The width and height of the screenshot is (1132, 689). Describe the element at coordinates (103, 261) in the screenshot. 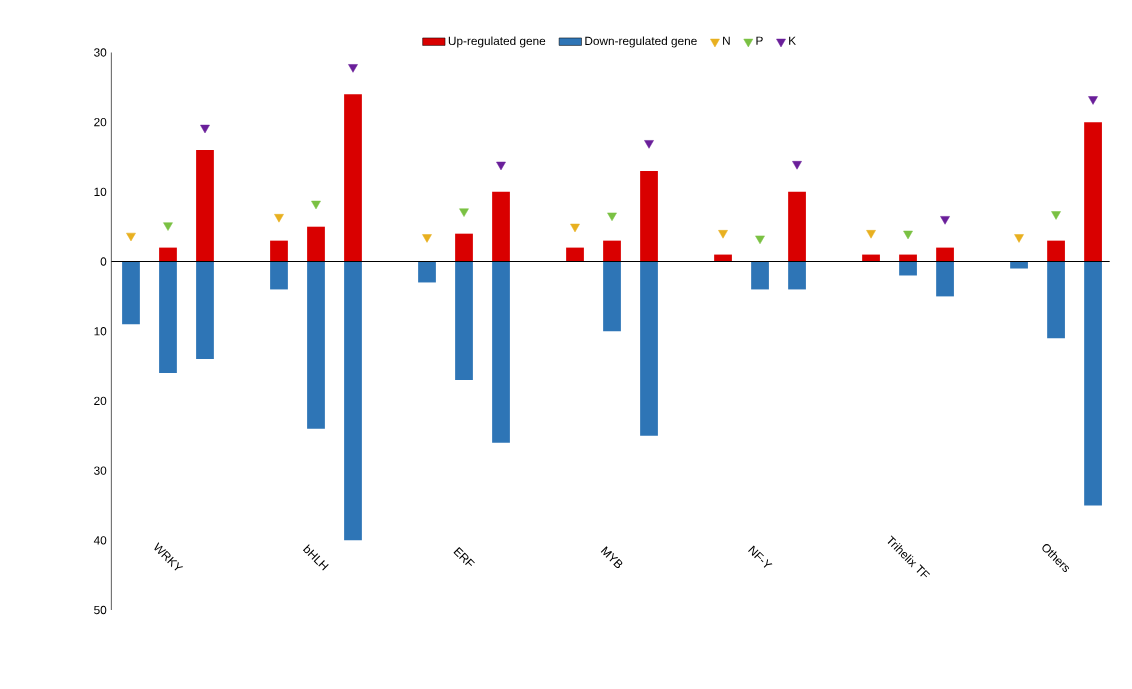

I see `y-tick-label: 0` at that location.